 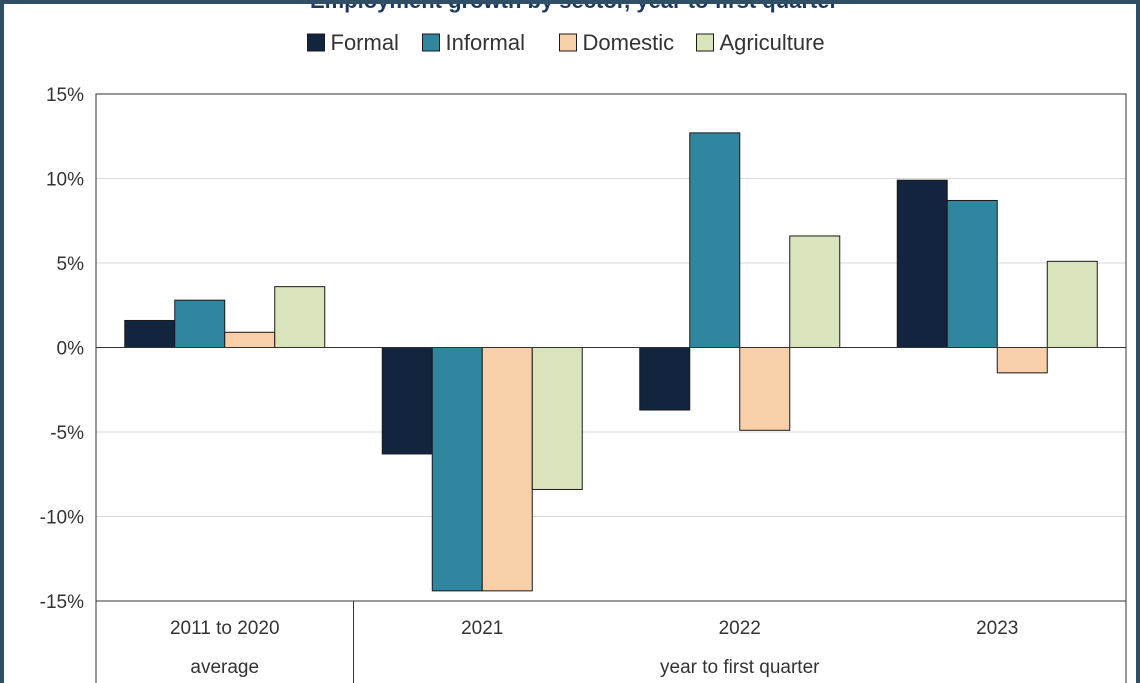 I want to click on x-tick-label: 2021, so click(x=482, y=628).